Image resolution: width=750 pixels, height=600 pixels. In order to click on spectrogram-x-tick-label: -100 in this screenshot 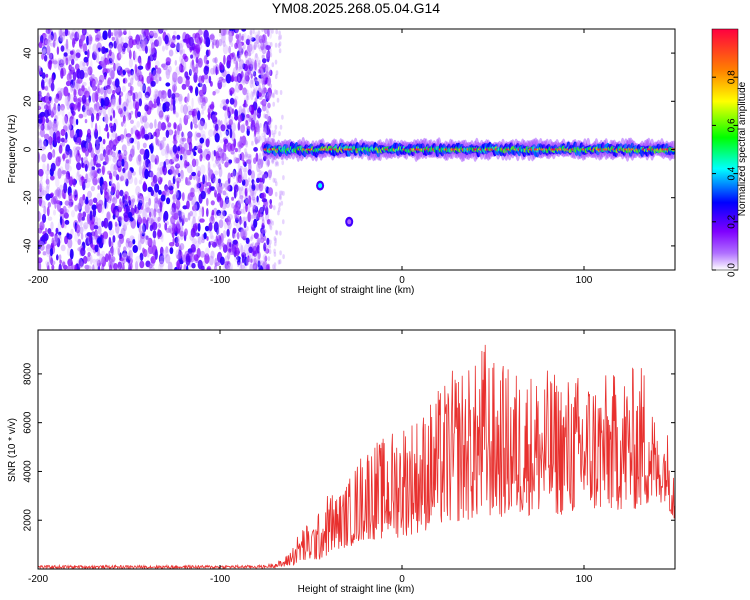, I will do `click(220, 280)`.